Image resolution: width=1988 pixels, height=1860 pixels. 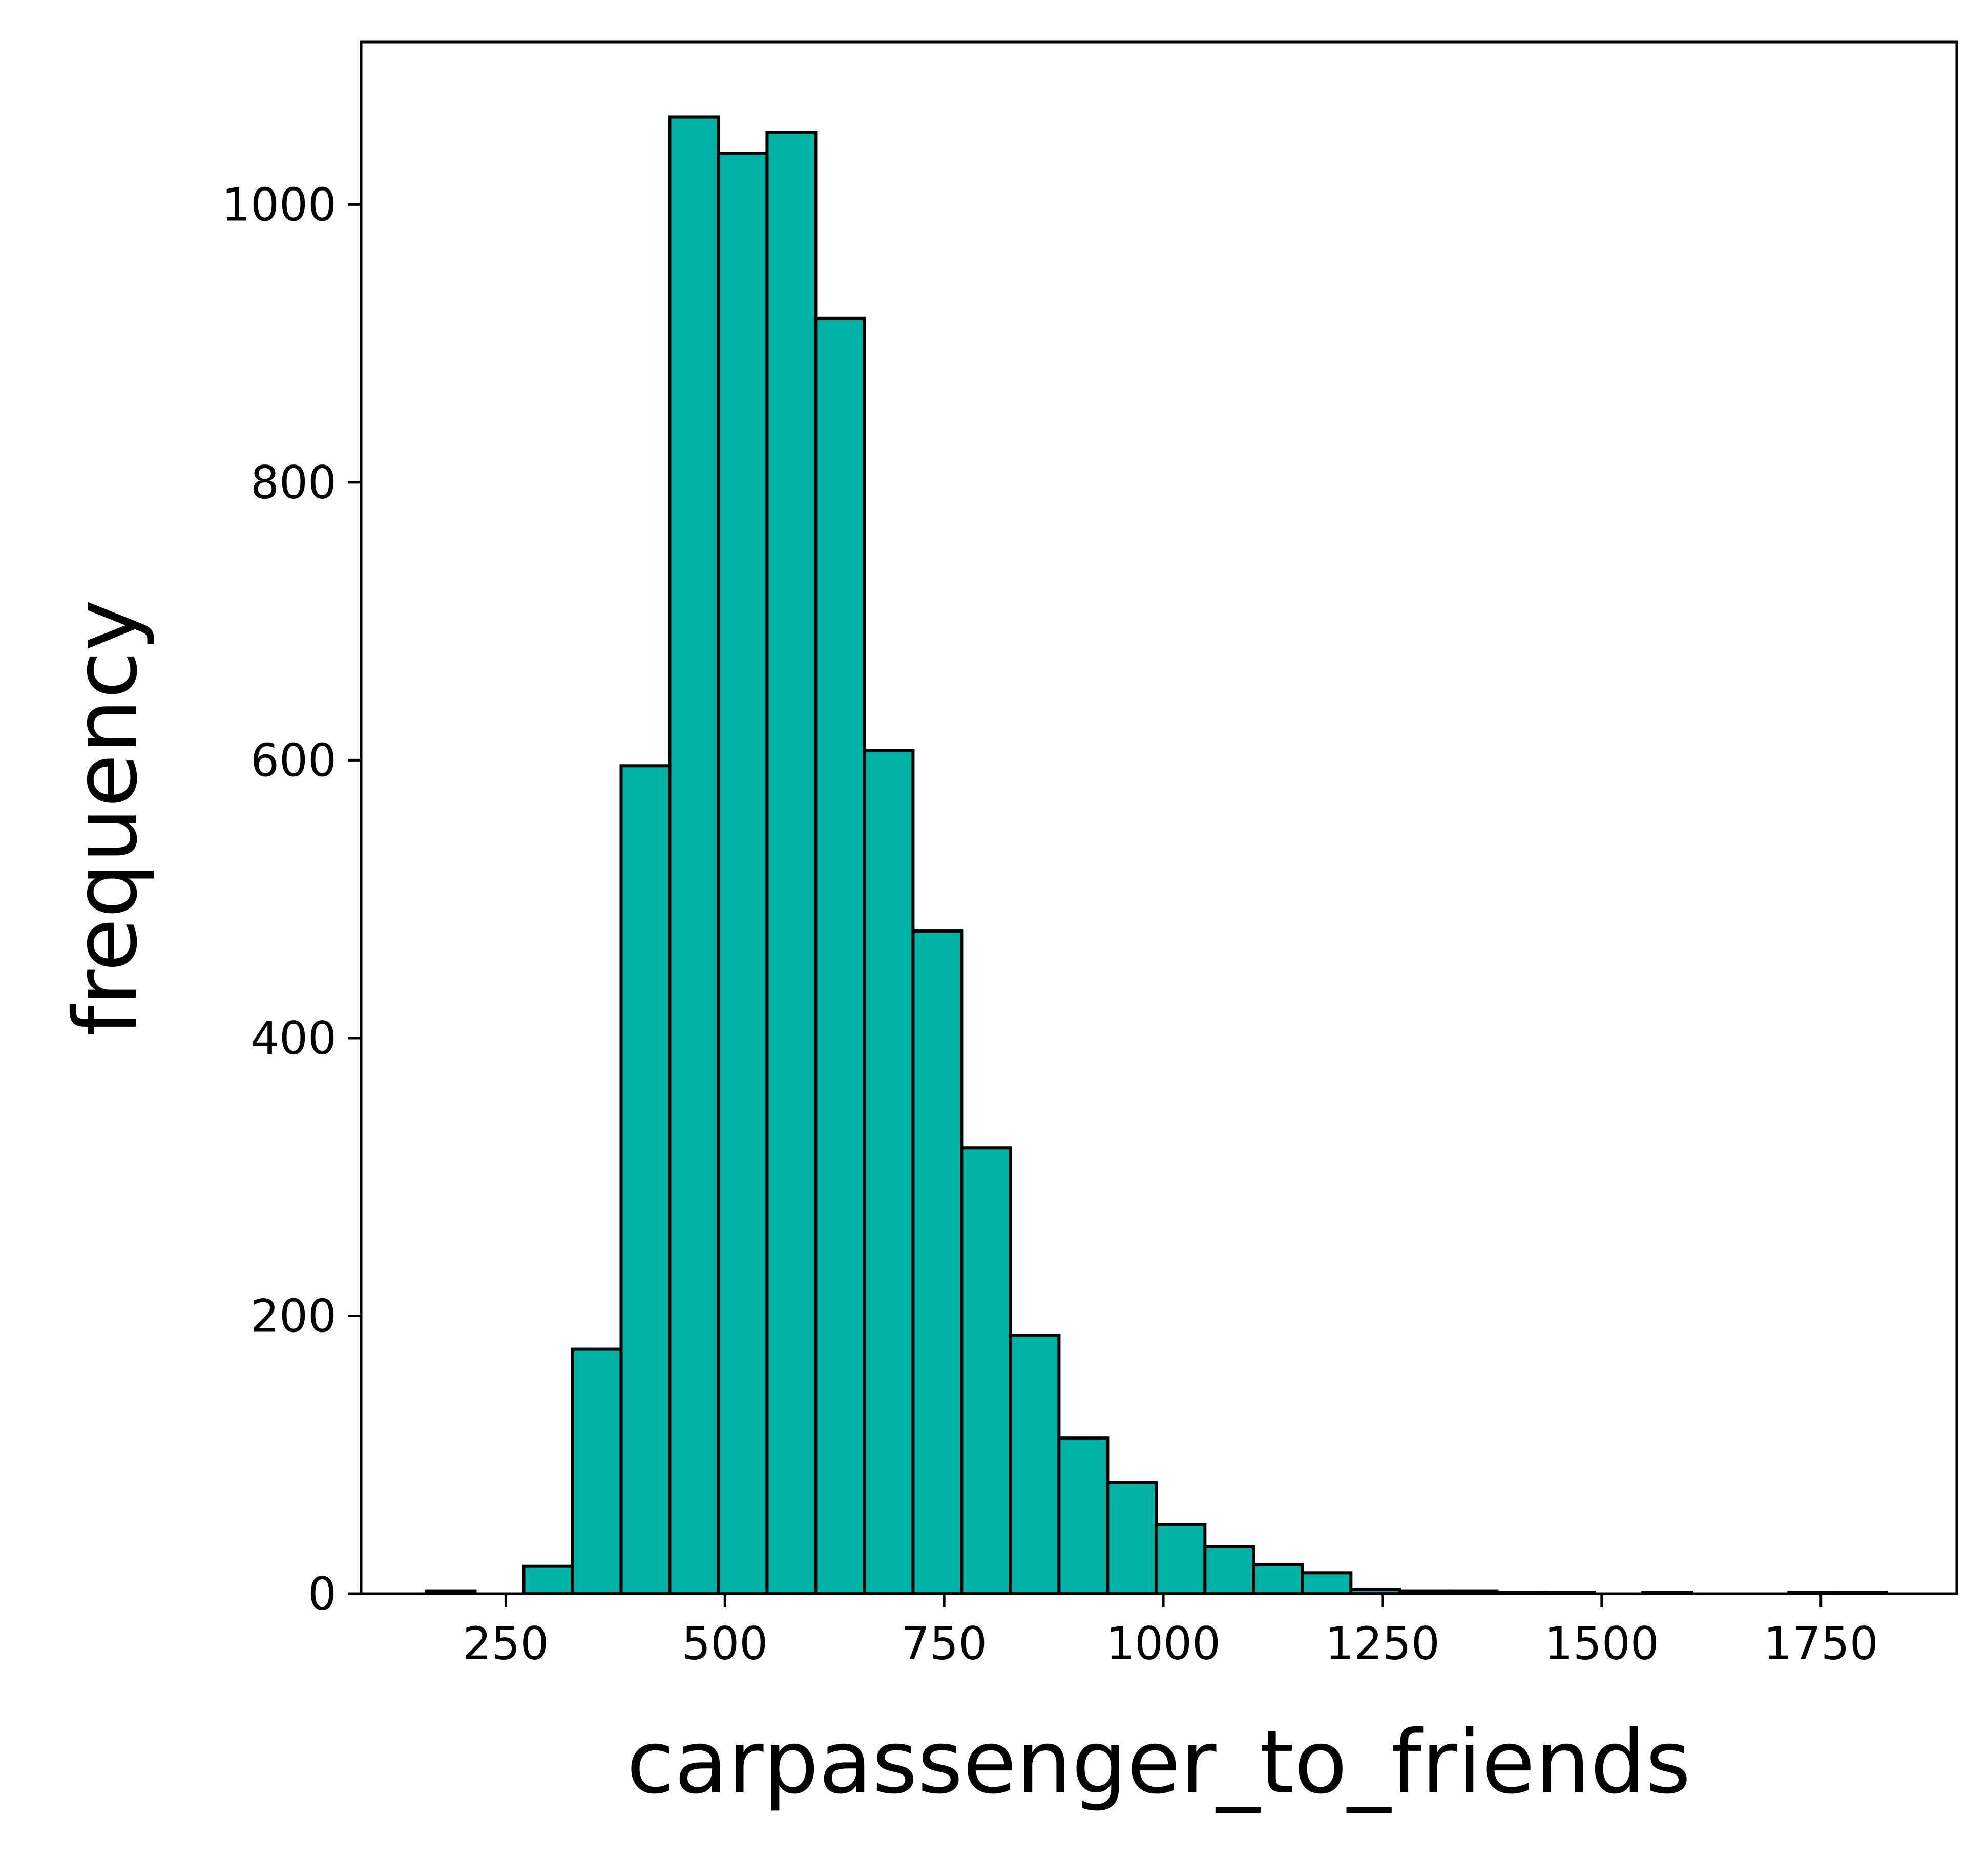 I want to click on y-tick-label: 1000, so click(x=279, y=204).